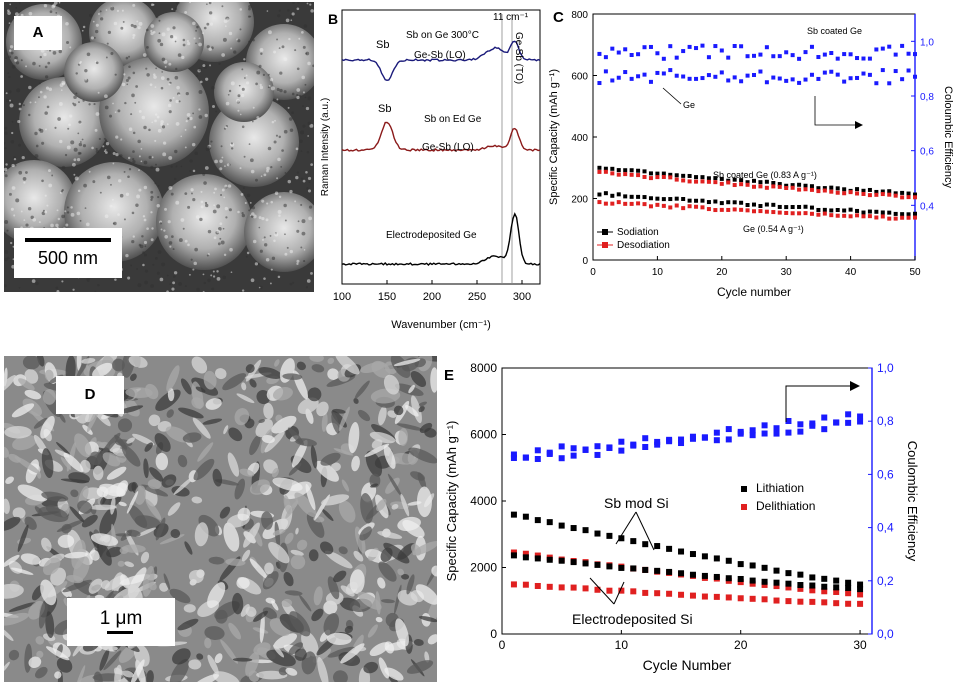  Describe the element at coordinates (442, 35) in the screenshot. I see `annot-sb-on-ge: Sb on Ge 300°C` at that location.